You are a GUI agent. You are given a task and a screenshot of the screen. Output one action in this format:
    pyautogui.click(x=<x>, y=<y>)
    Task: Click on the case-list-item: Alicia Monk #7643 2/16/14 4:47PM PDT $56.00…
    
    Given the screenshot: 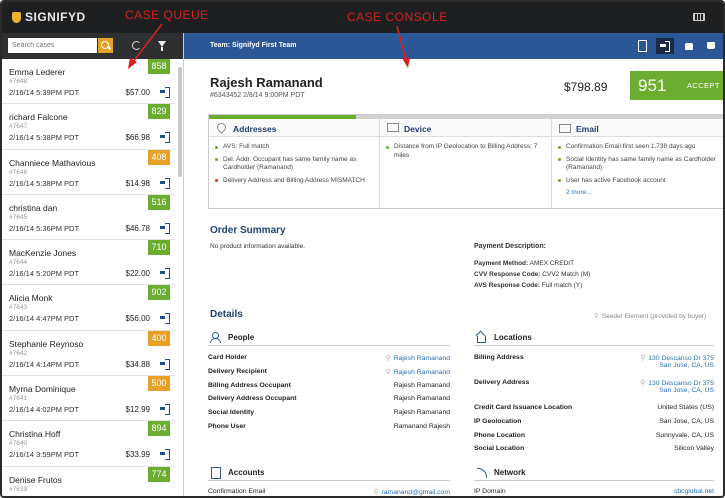 What is the action you would take?
    pyautogui.click(x=89, y=308)
    